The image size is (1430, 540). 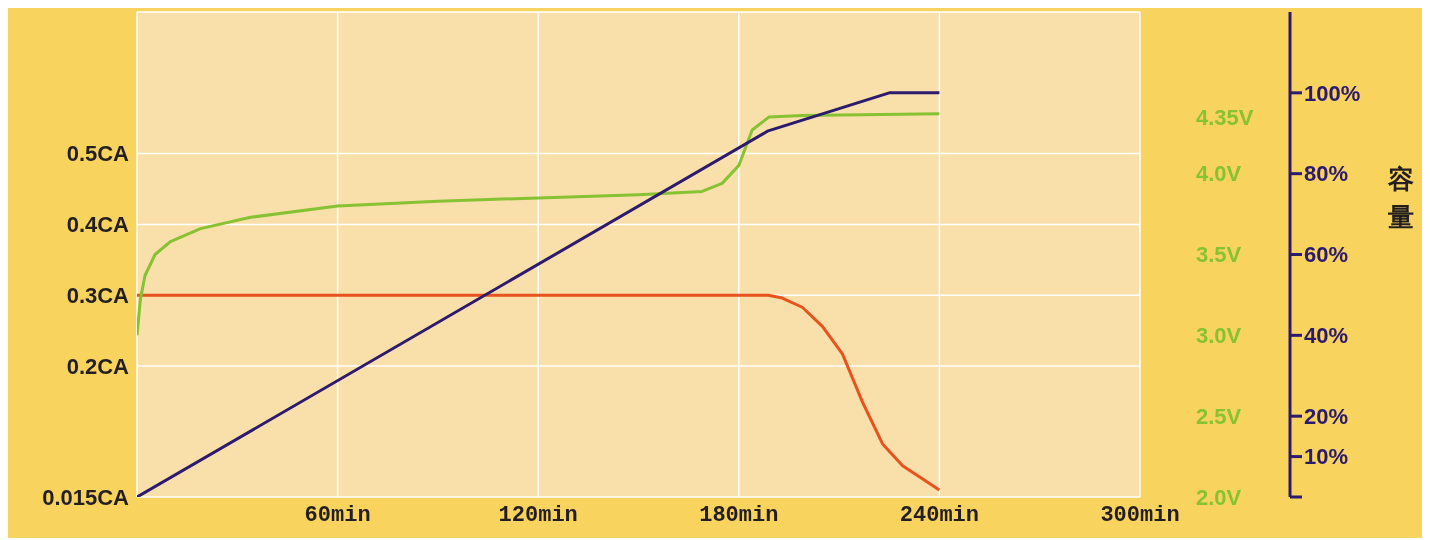 What do you see at coordinates (939, 515) in the screenshot?
I see `x-tick-label: 240min` at bounding box center [939, 515].